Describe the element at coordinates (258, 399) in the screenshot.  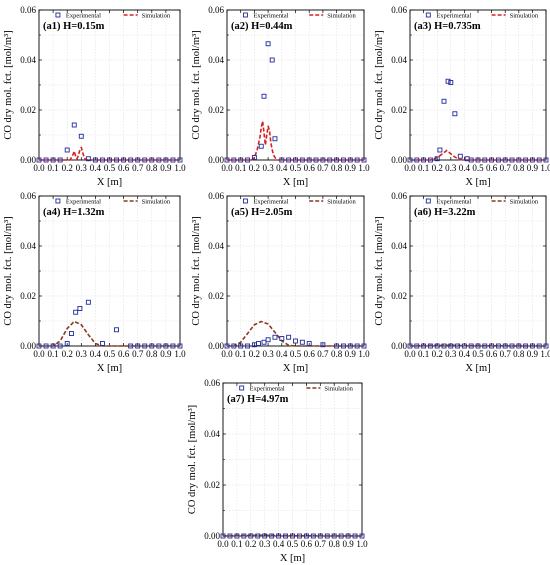
I see `panel-label: (a7) H=4.97m` at that location.